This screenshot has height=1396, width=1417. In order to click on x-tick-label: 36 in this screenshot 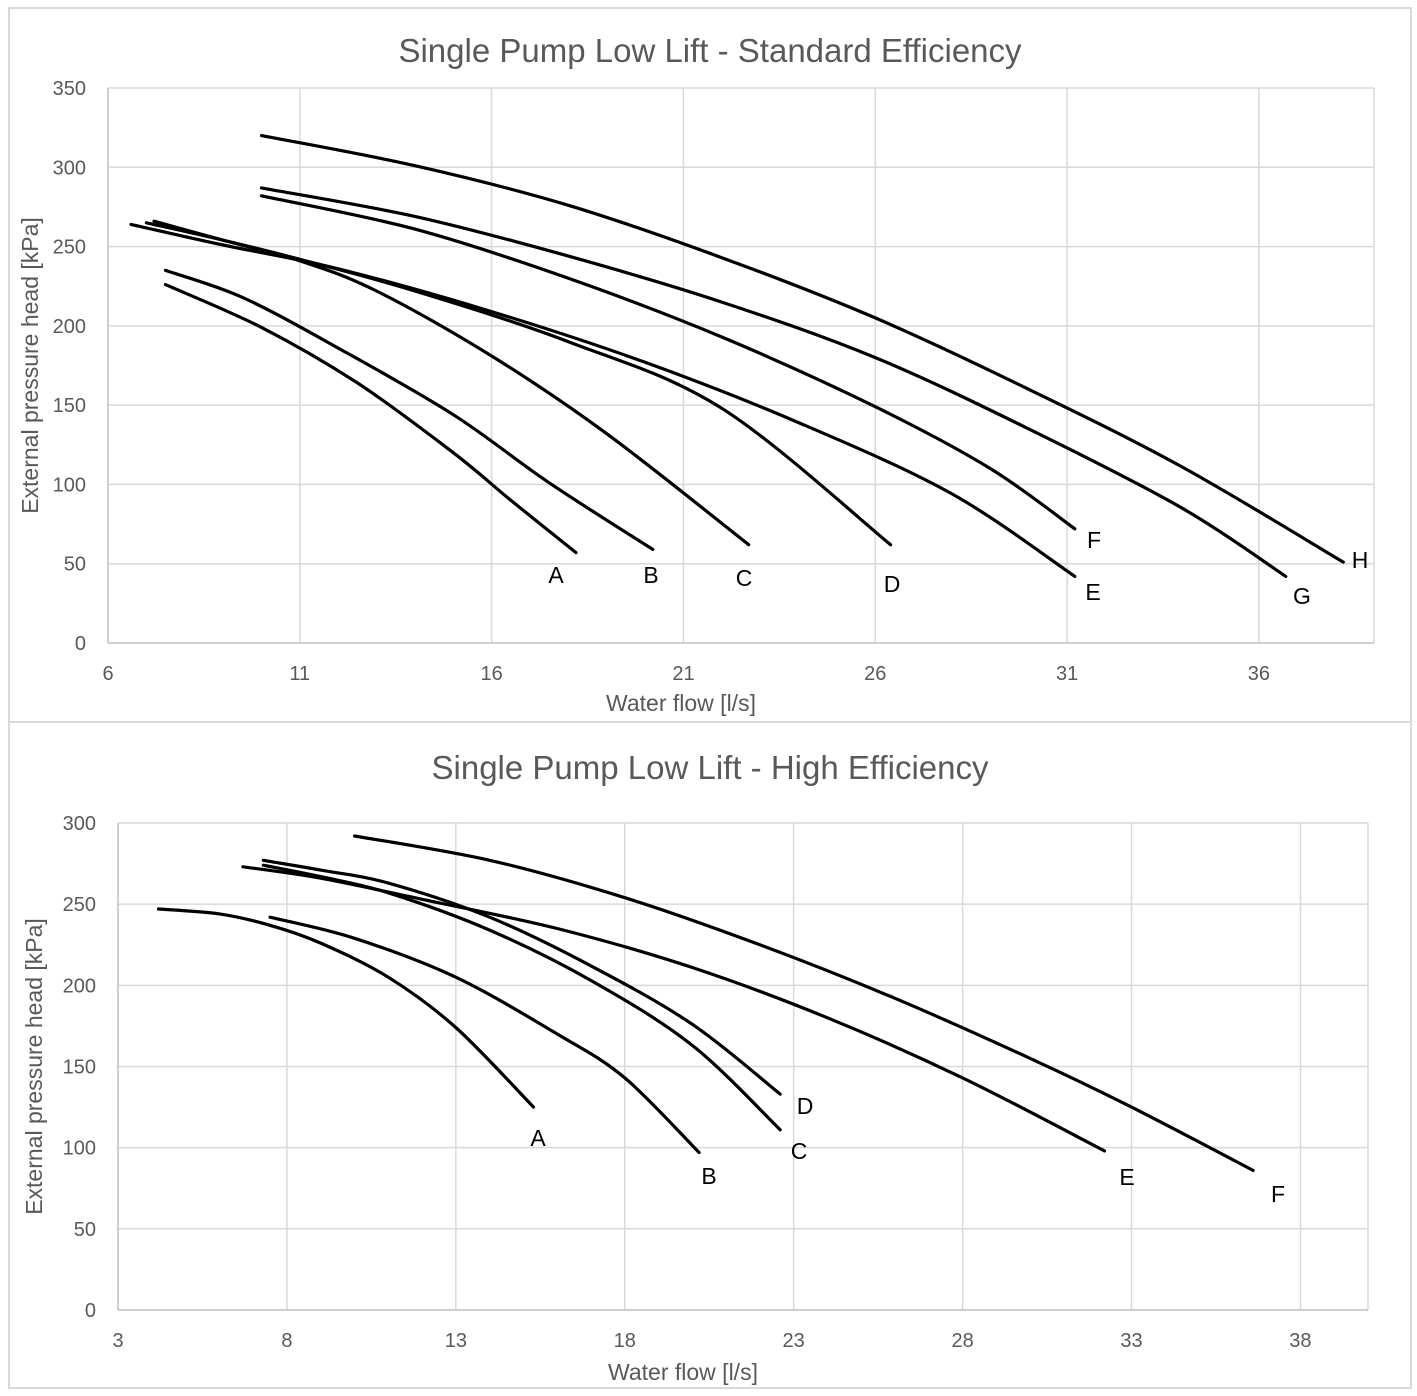, I will do `click(1259, 674)`.